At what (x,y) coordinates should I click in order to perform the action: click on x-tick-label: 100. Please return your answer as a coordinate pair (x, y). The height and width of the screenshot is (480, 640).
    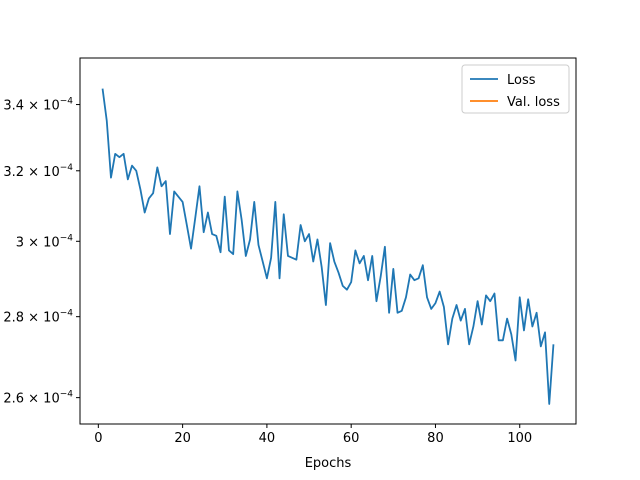
    Looking at the image, I should click on (519, 438).